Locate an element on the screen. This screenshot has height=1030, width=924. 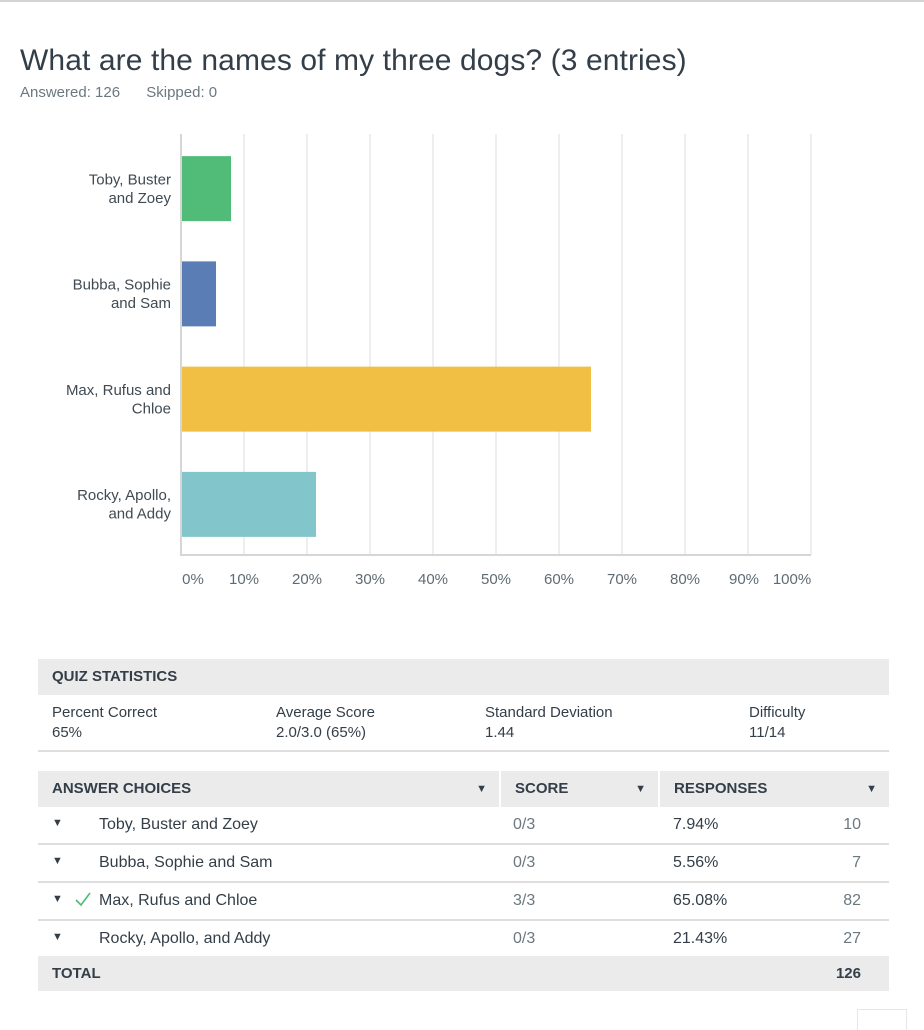
column-header-answer-choices: ANSWER CHOICES ▼ is located at coordinates (268, 789).